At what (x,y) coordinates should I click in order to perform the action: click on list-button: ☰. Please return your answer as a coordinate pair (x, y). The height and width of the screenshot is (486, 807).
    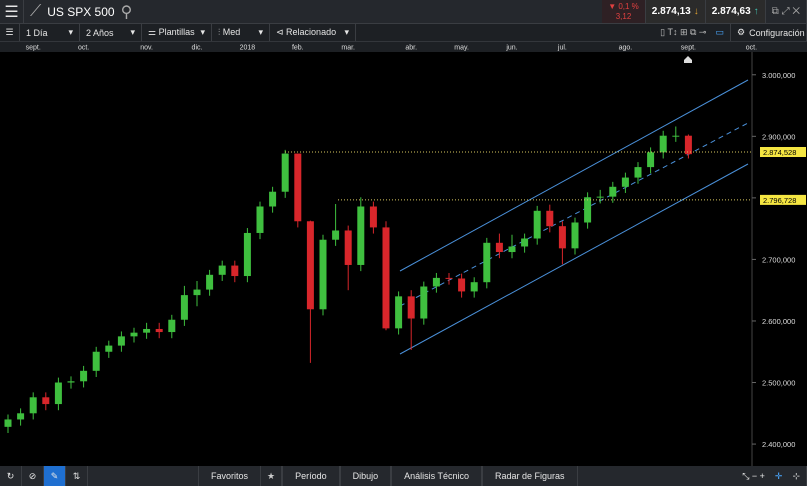
    Looking at the image, I should click on (10, 32).